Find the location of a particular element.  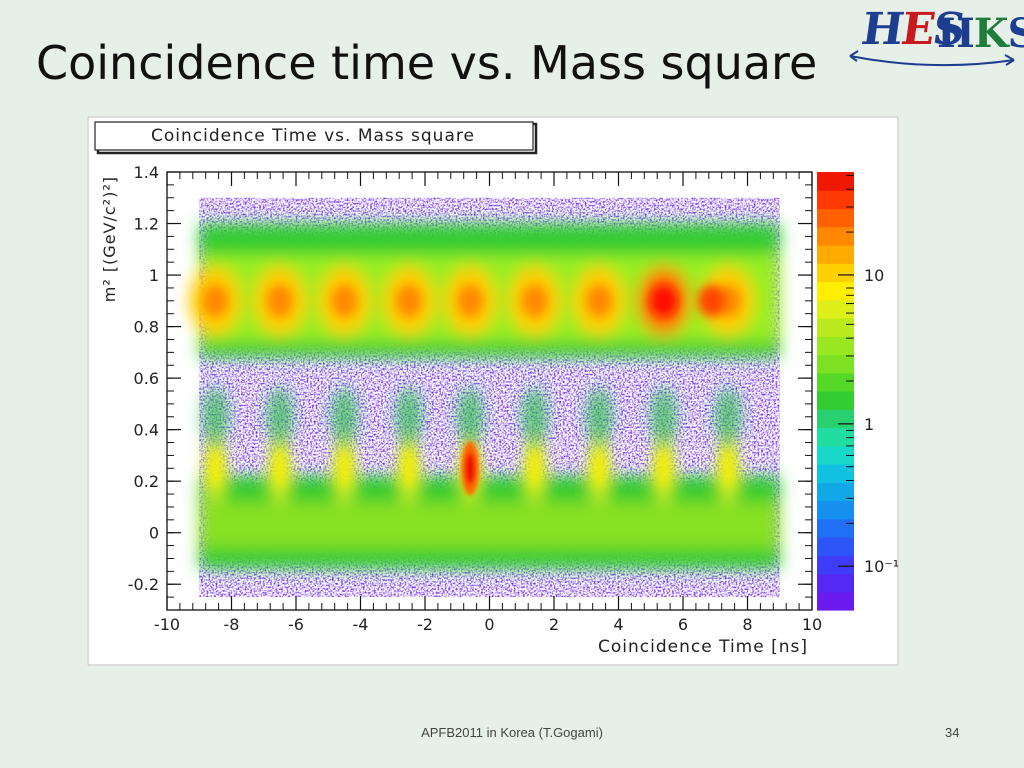

y-tick-label: 1 is located at coordinates (154, 275).